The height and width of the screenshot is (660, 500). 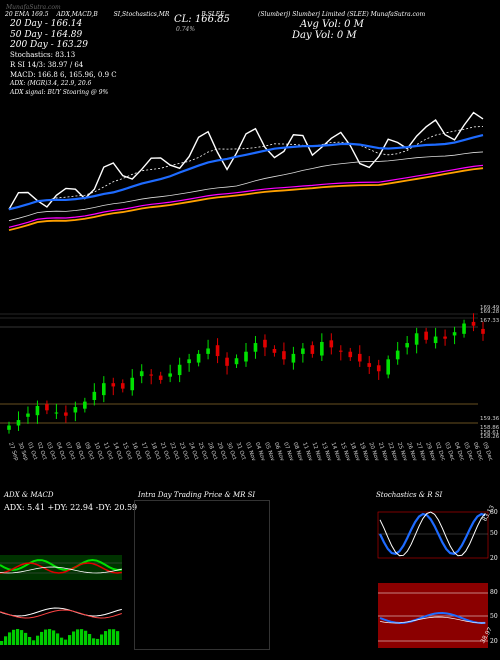 What do you see at coordinates (490, 321) in the screenshot?
I see `price-axis-label: 167.33` at bounding box center [490, 321].